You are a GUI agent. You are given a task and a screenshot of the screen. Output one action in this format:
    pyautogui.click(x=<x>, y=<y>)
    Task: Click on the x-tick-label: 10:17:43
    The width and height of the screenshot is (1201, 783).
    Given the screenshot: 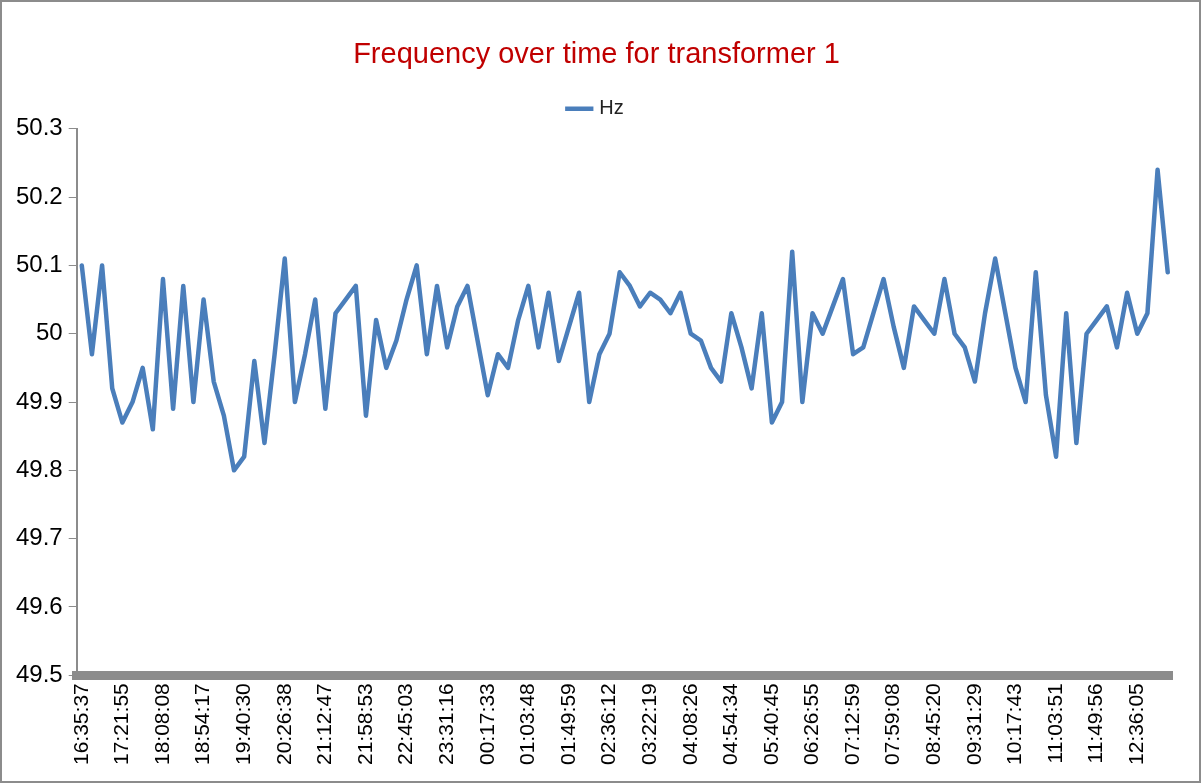 What is the action you would take?
    pyautogui.click(x=1014, y=724)
    